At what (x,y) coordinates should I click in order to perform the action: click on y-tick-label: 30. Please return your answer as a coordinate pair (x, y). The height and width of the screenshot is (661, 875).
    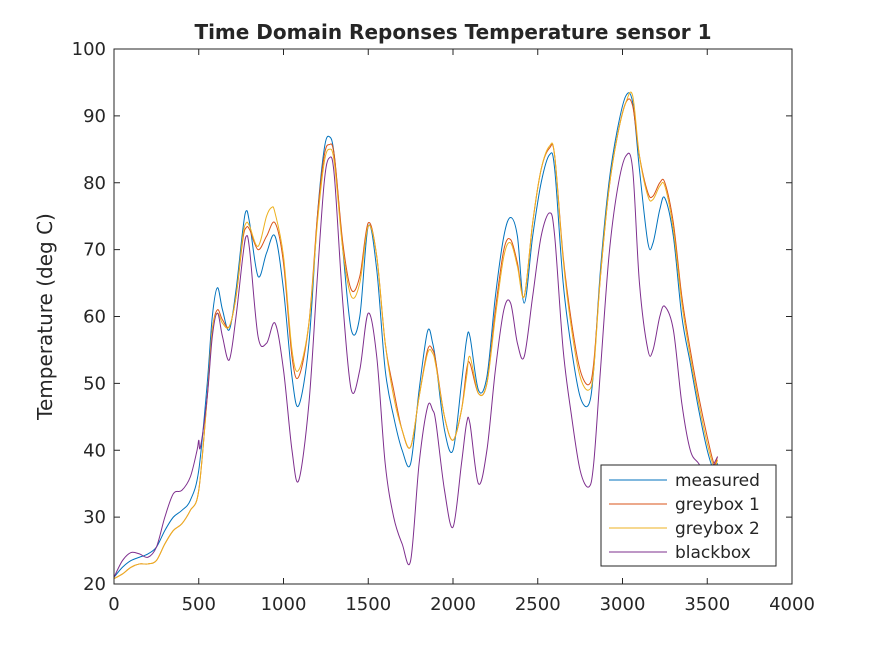
    Looking at the image, I should click on (94, 517).